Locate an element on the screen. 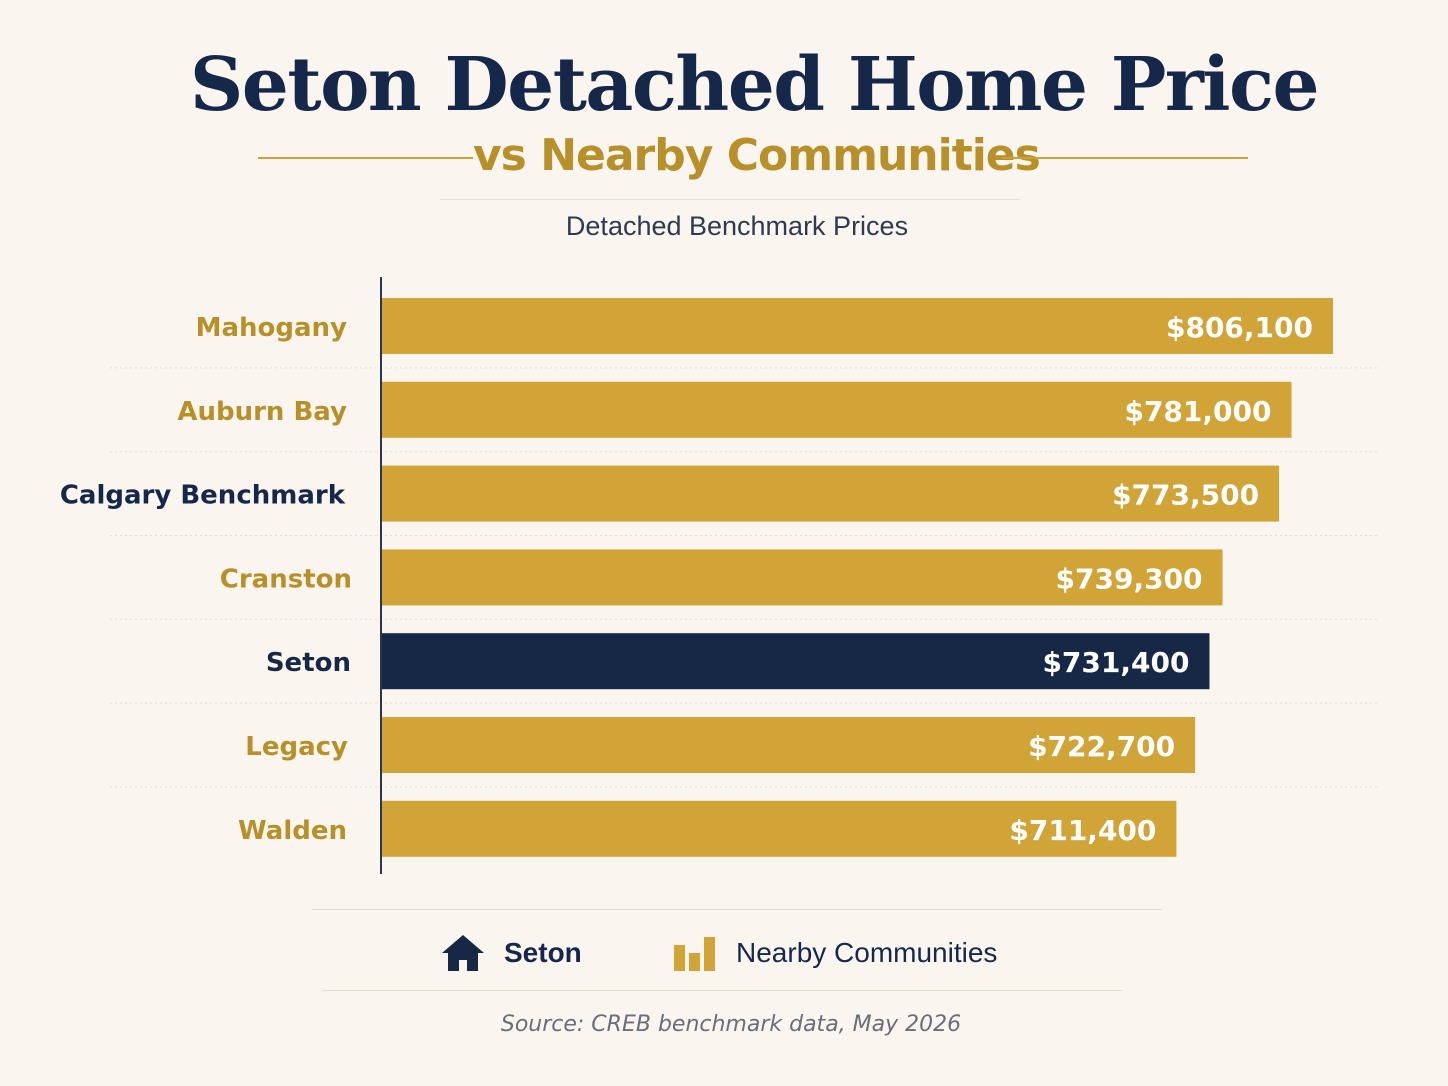  subtitle-row: vs Nearby Communities is located at coordinates (753, 157).